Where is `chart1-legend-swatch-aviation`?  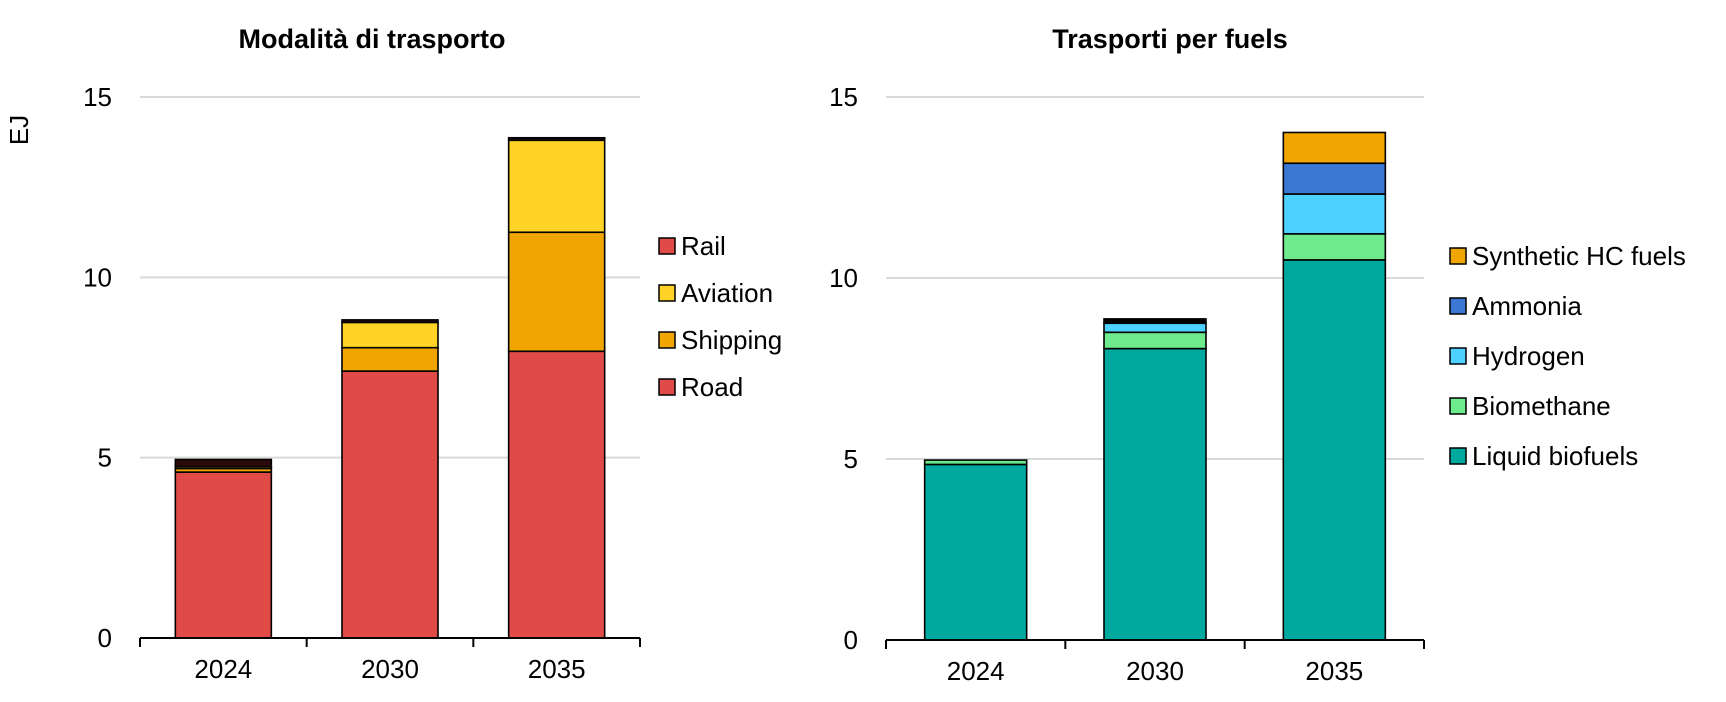 chart1-legend-swatch-aviation is located at coordinates (667, 293).